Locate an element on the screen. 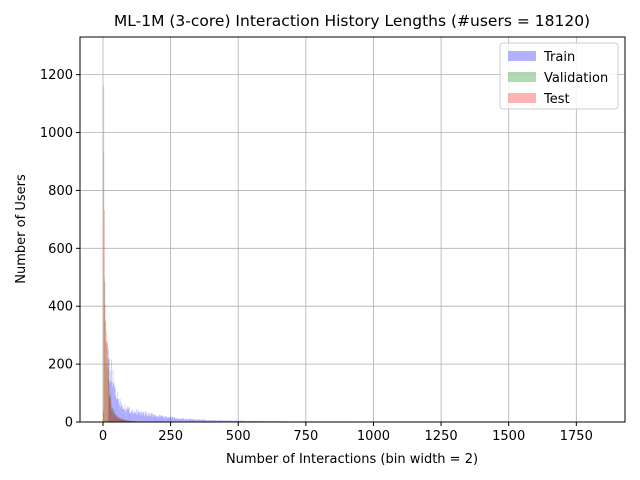  y-tick-label: 400 is located at coordinates (60, 307).